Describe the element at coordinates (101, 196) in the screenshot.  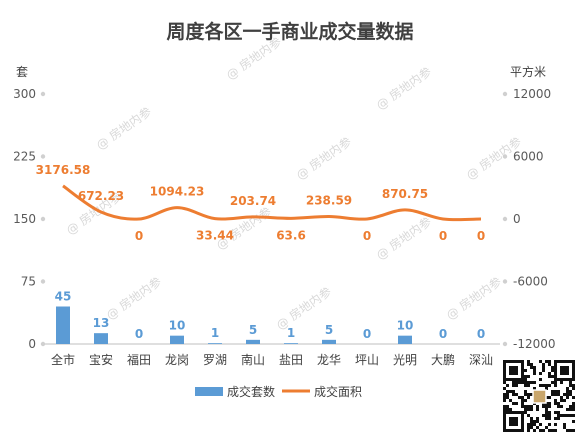
I see `line-data-label: 672.23` at that location.